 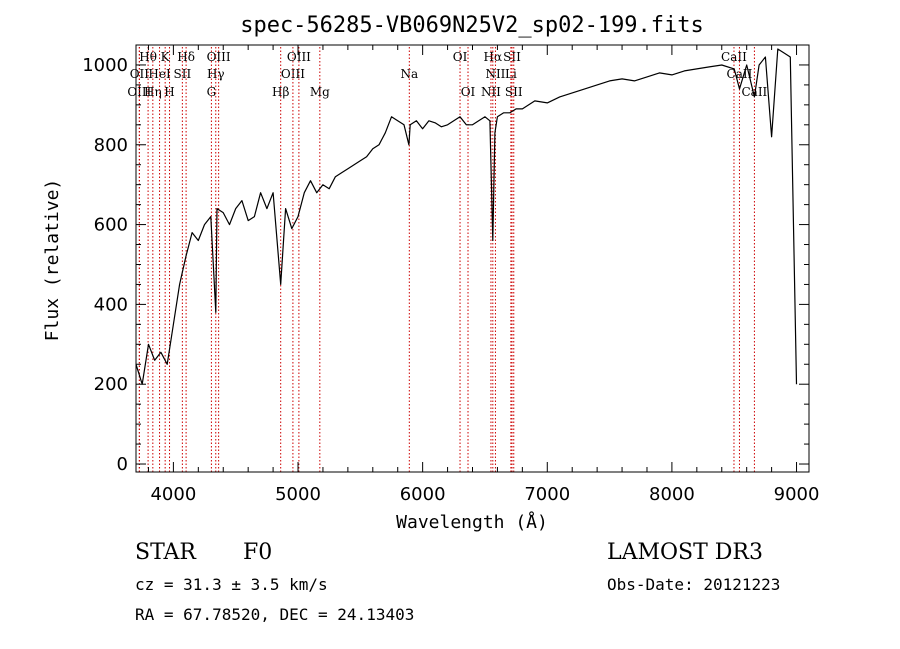 I want to click on y-tick-label: 200, so click(x=111, y=384).